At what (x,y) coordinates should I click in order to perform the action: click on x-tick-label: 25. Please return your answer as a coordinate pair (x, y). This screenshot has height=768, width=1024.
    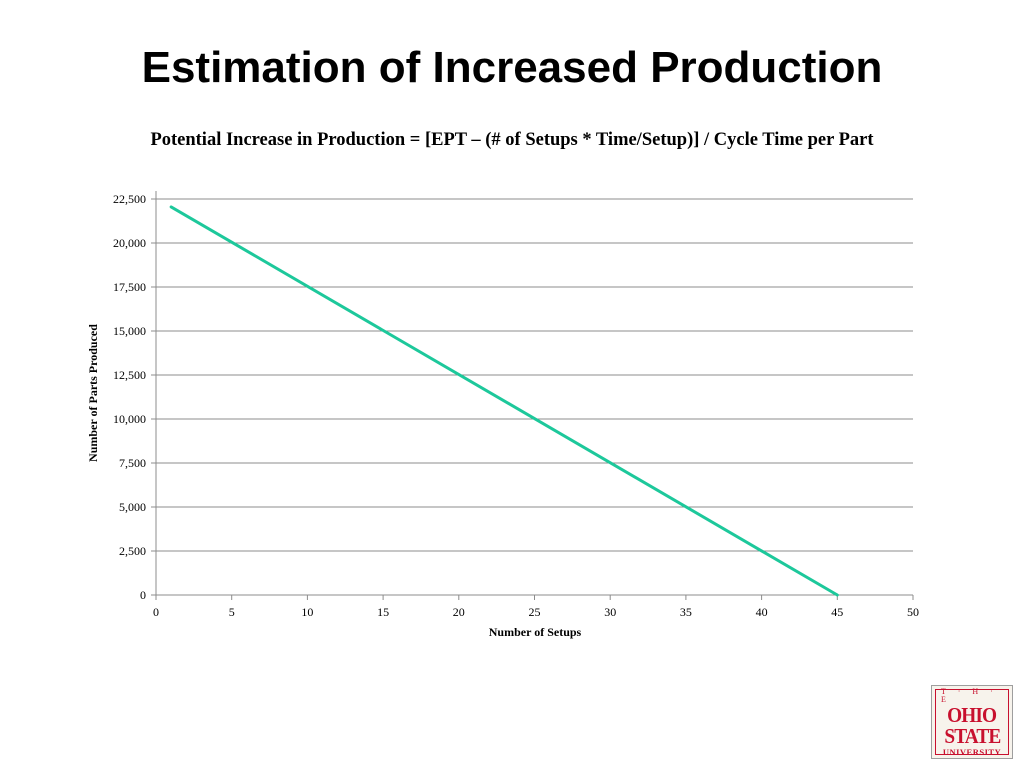
    Looking at the image, I should click on (535, 612).